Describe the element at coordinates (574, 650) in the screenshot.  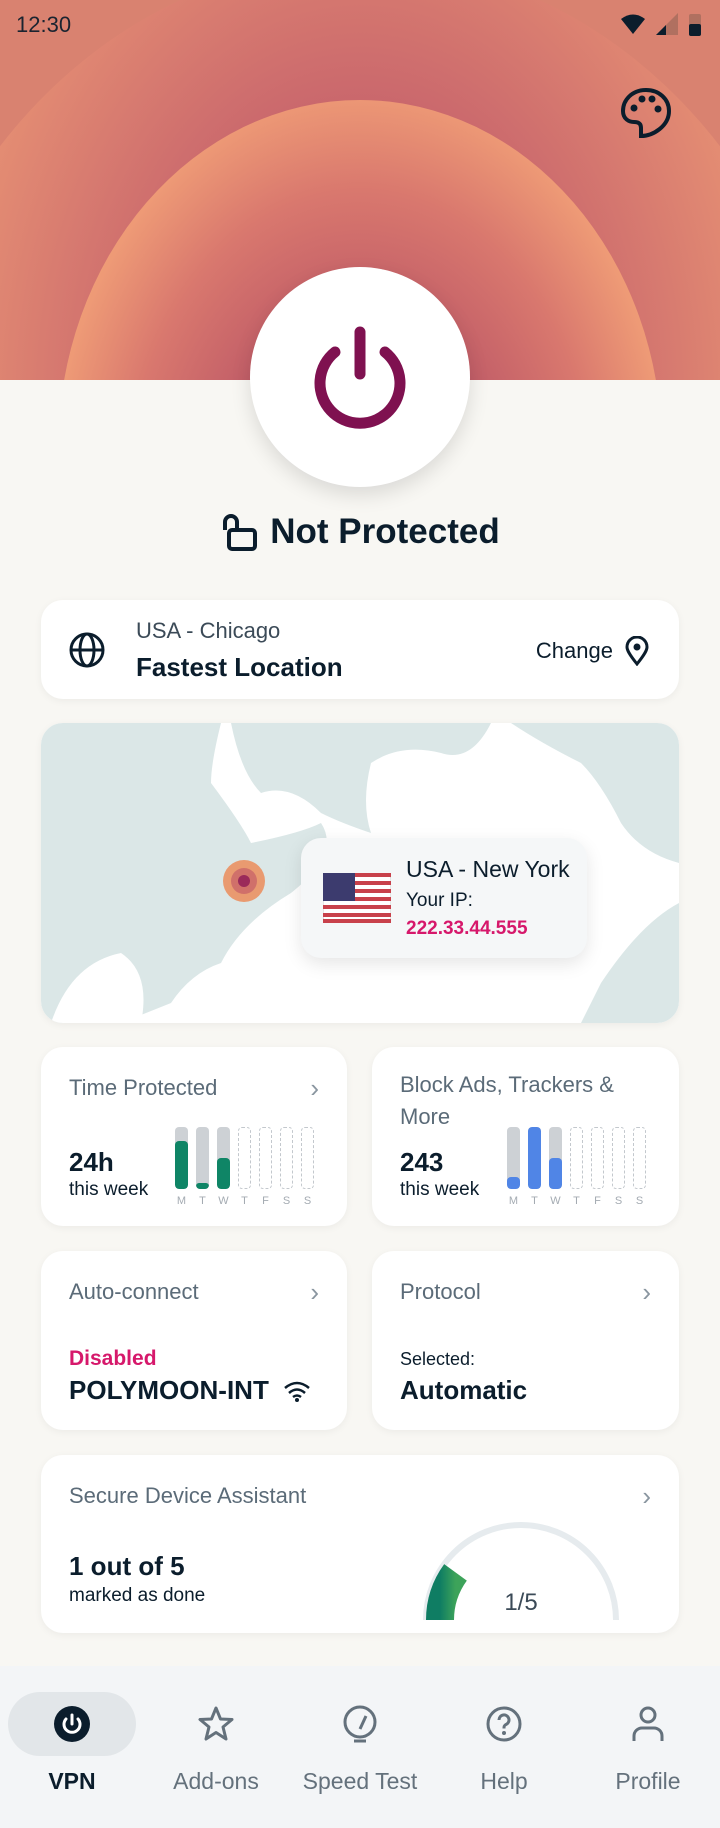
I see `change-label: Change` at that location.